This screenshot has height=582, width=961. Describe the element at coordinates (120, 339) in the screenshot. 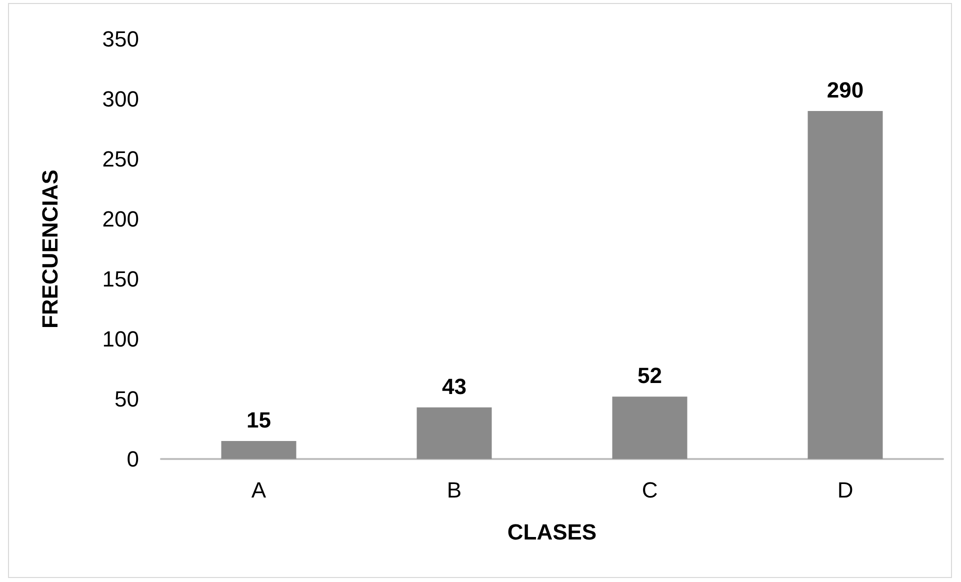

I see `y-tick-label: 100` at that location.